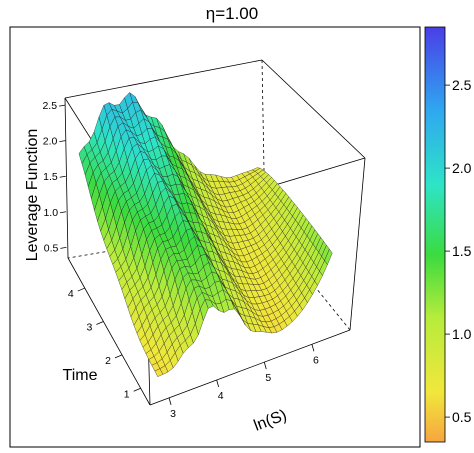 The image size is (474, 453). What do you see at coordinates (221, 396) in the screenshot?
I see `x-tick-label: 4` at bounding box center [221, 396].